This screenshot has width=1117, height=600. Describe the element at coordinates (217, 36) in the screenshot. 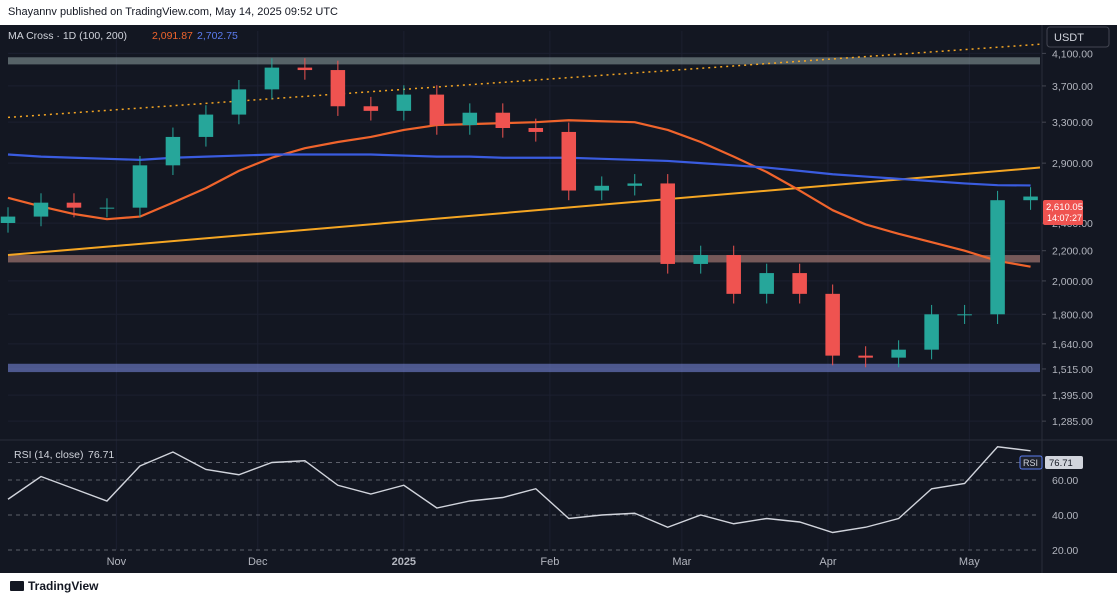

I see `ma200-value: 2,702.75` at that location.